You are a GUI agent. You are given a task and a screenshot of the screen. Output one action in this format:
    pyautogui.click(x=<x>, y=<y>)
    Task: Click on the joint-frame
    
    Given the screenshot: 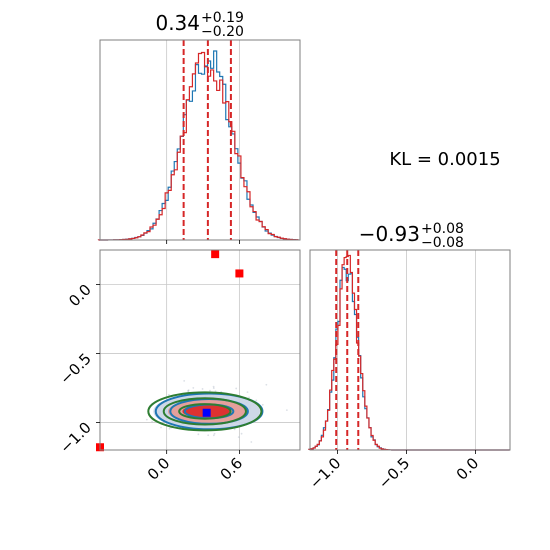 What is the action you would take?
    pyautogui.click(x=200, y=350)
    